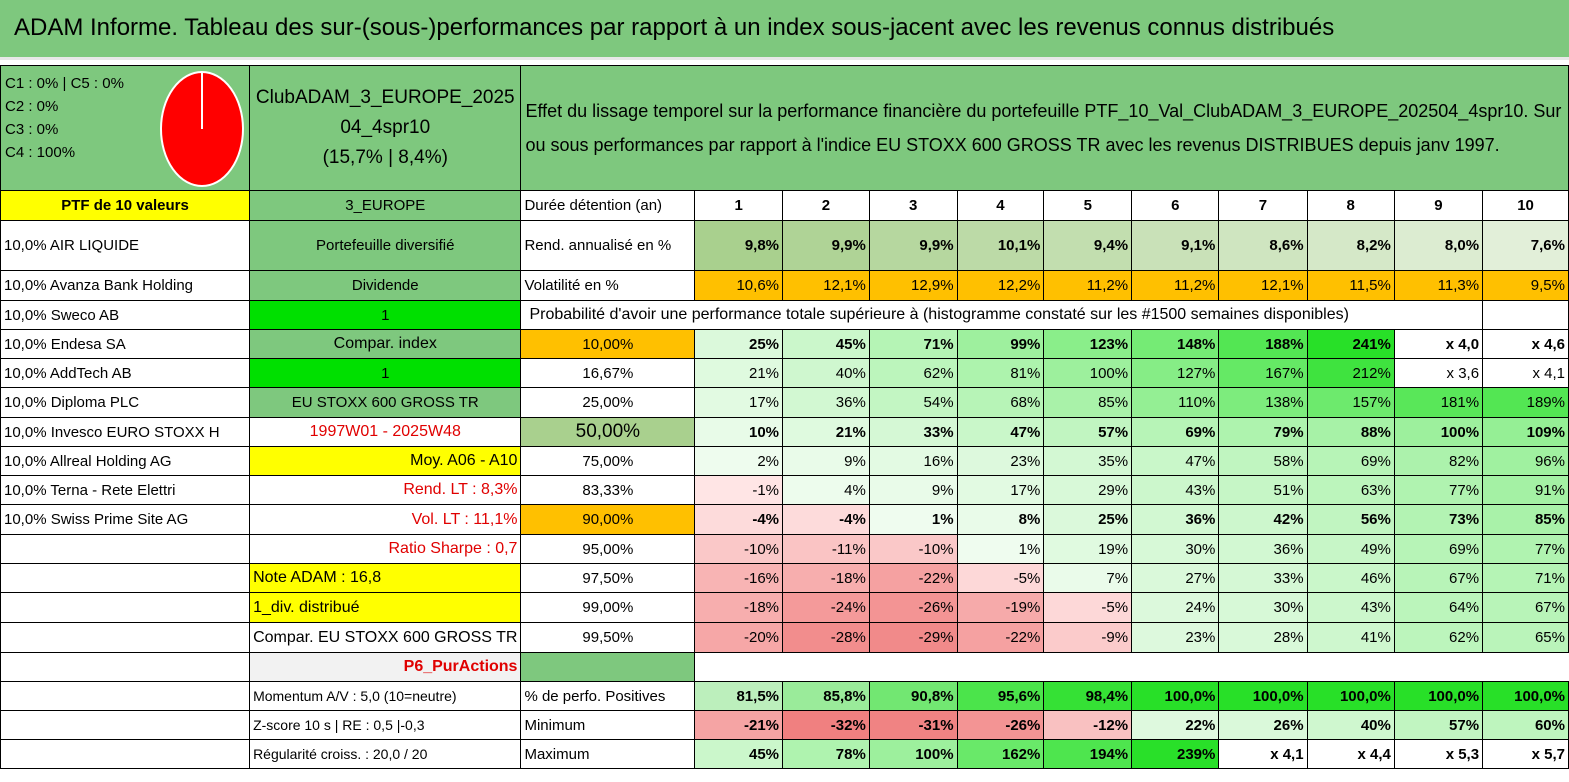  I want to click on value-cell: 43%, so click(1175, 490).